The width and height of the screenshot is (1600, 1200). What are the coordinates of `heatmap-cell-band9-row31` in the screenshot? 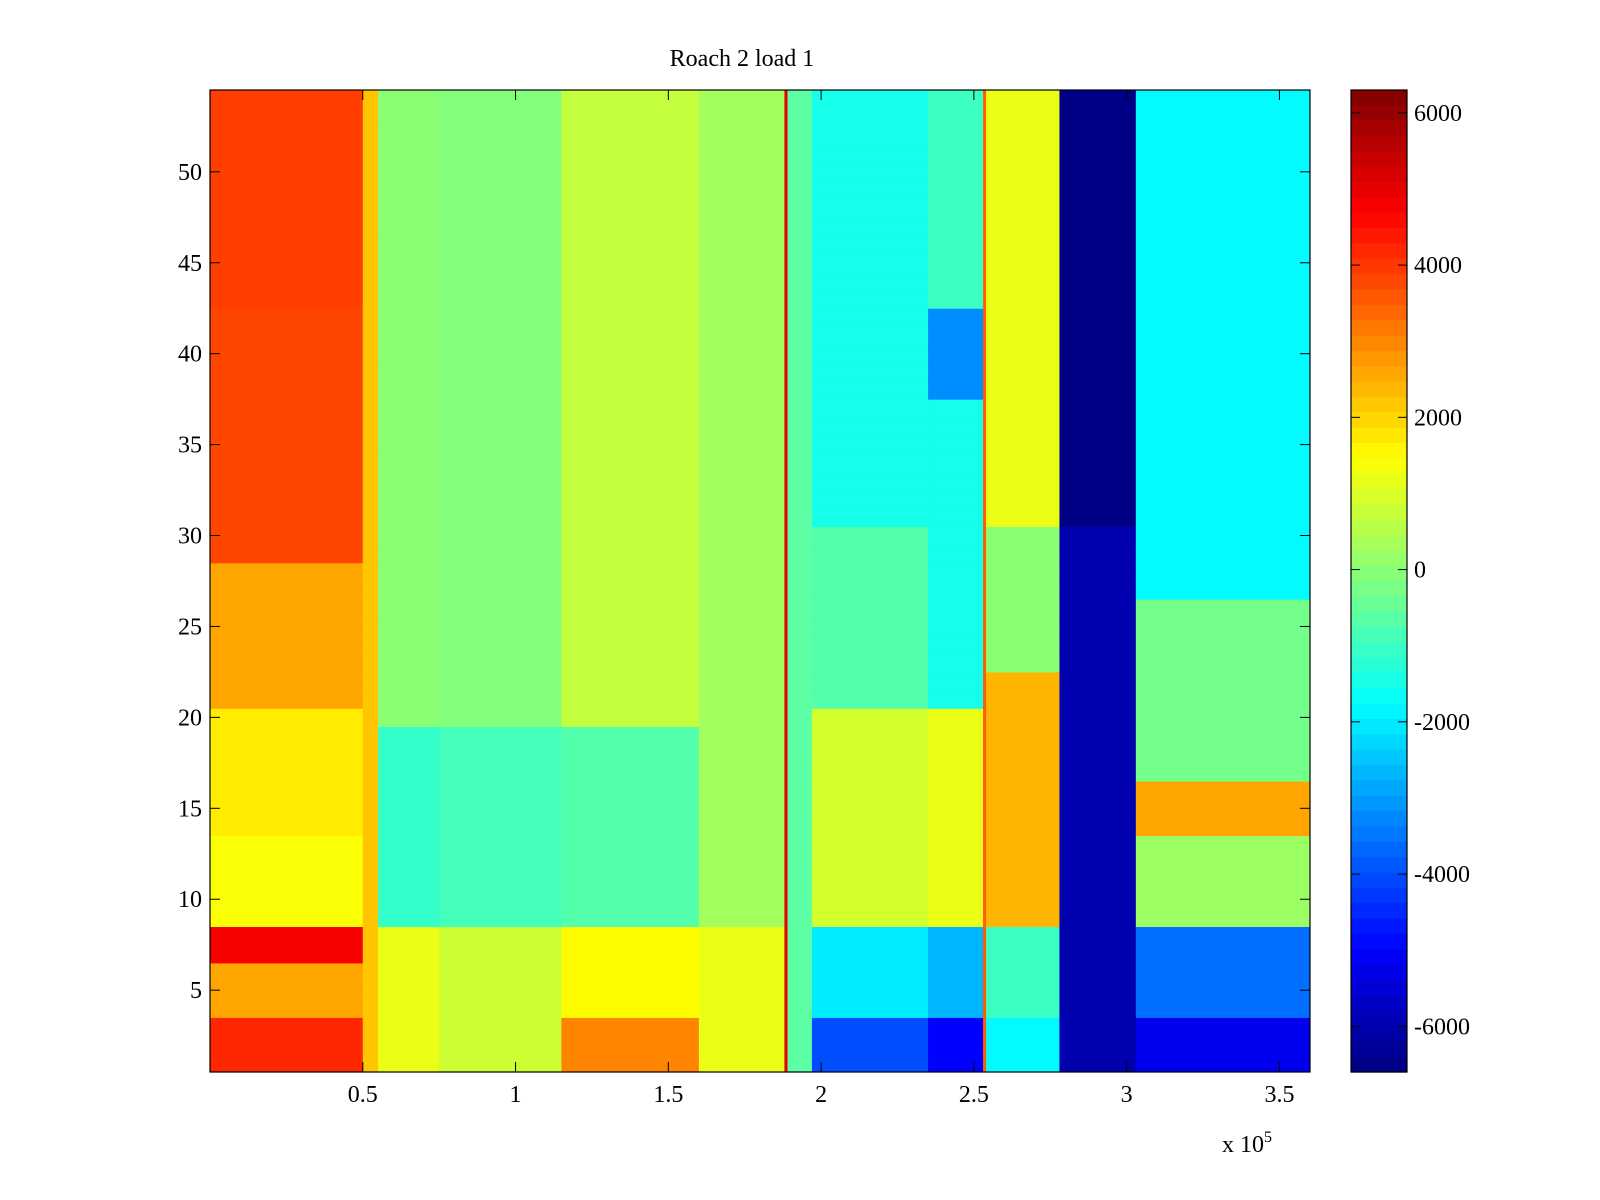 It's located at (956, 517).